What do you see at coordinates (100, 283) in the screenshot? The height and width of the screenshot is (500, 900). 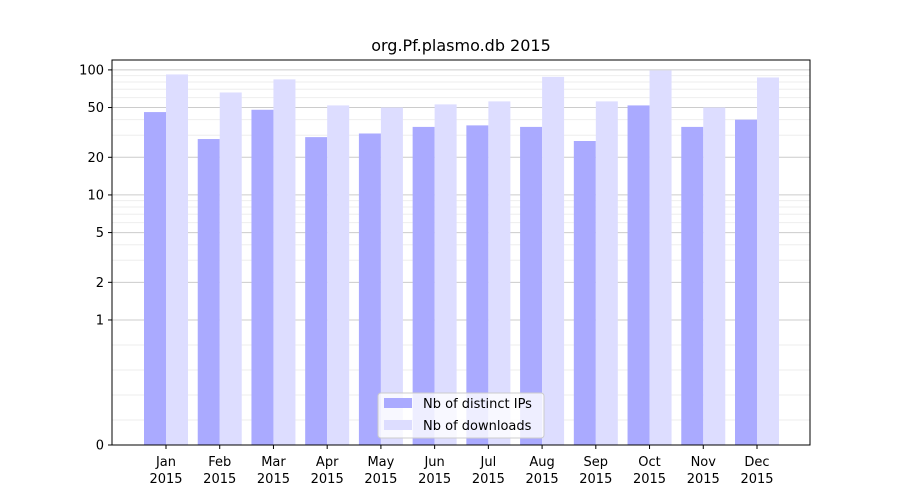 I see `y-tick-label: 2` at bounding box center [100, 283].